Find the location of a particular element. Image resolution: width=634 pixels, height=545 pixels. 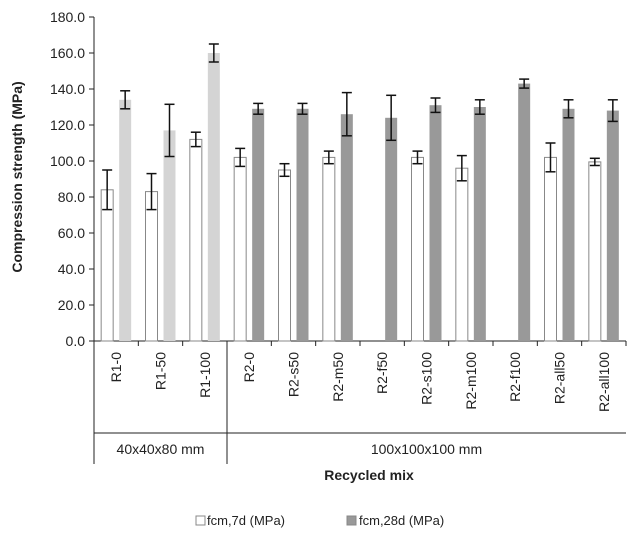

x-tick-label: R2-s50 is located at coordinates (294, 374).